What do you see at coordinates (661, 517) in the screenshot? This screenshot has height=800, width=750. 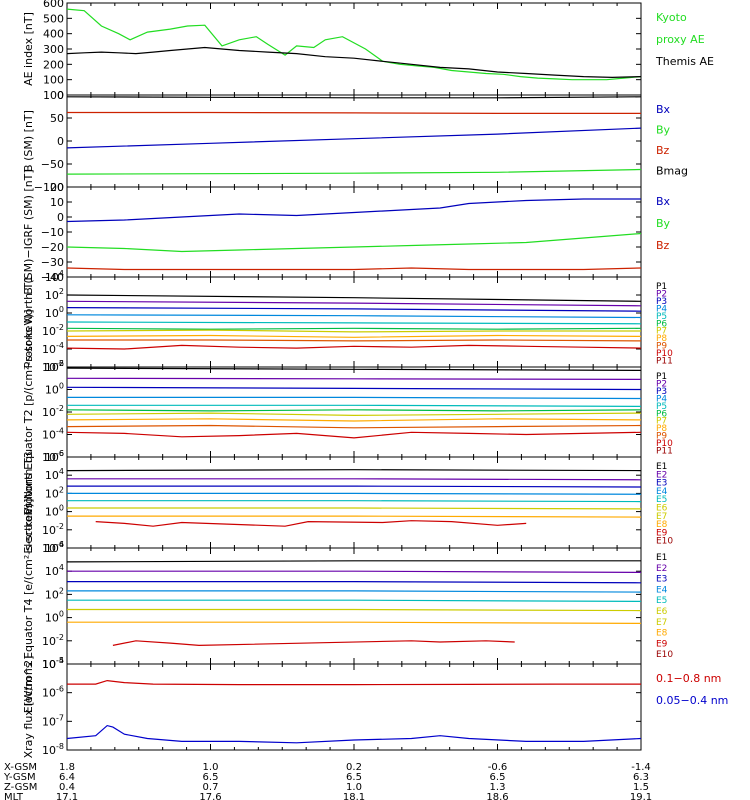 I see `legend-entry: E7` at bounding box center [661, 517].